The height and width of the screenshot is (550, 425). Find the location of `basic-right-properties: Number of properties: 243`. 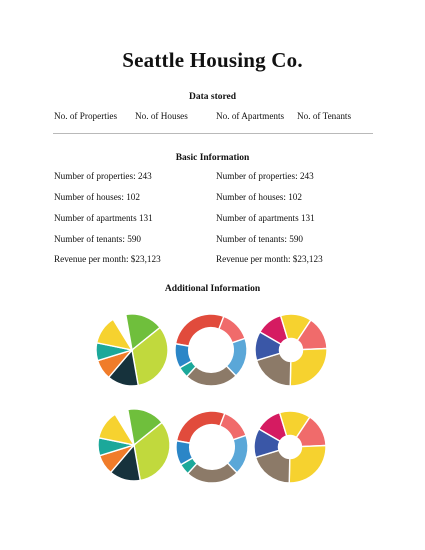

basic-right-properties: Number of properties: 243 is located at coordinates (265, 176).